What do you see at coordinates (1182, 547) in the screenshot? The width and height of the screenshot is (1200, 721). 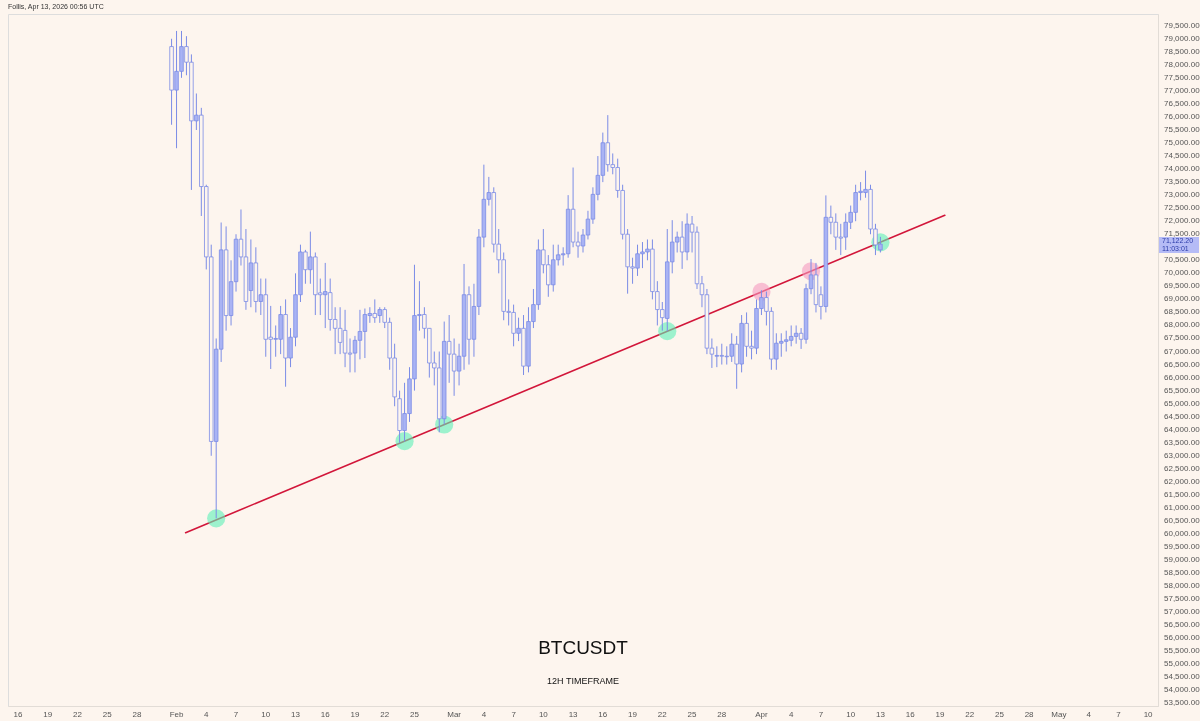 I see `y-tick-label: 59,500.00` at bounding box center [1182, 547].